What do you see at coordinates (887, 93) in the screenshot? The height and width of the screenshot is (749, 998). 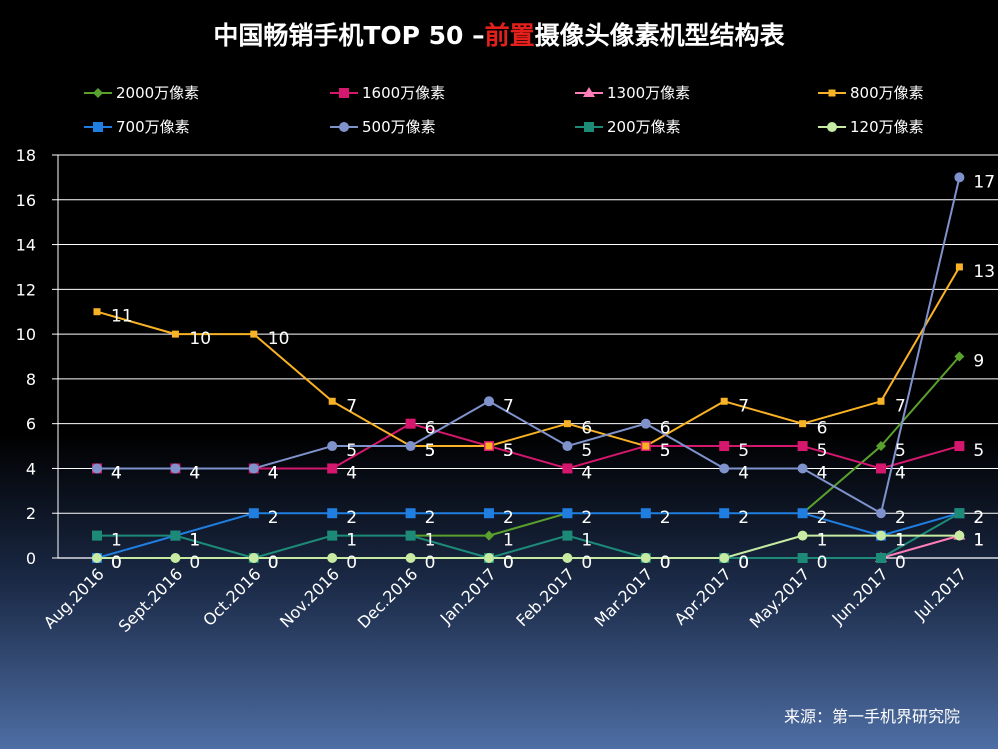 I see `legend-label: 800万像素` at bounding box center [887, 93].